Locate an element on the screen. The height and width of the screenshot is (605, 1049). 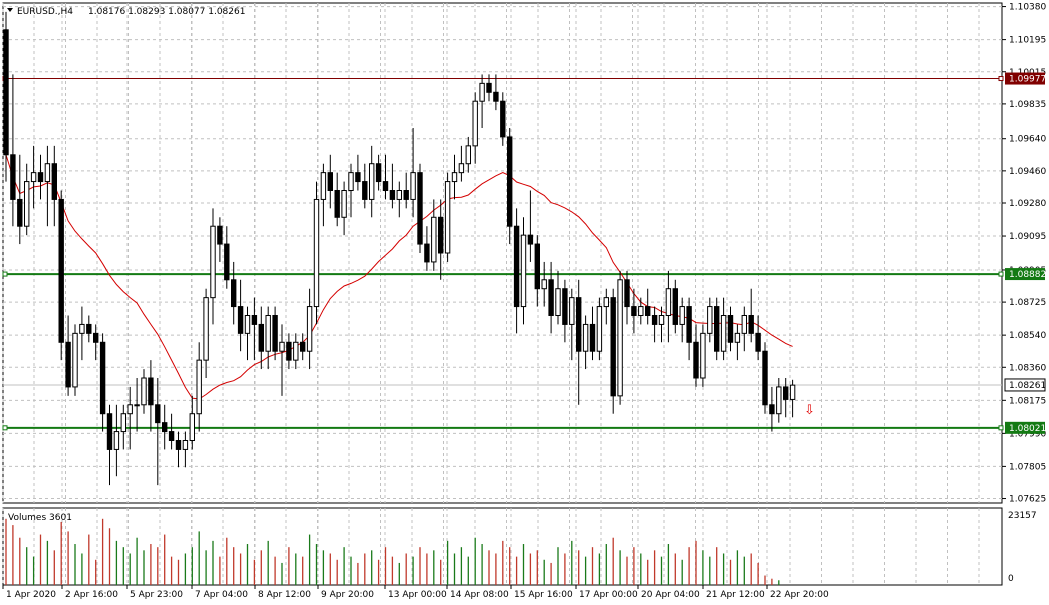
x-tick-label: 9 Apr 20:00 is located at coordinates (347, 595).